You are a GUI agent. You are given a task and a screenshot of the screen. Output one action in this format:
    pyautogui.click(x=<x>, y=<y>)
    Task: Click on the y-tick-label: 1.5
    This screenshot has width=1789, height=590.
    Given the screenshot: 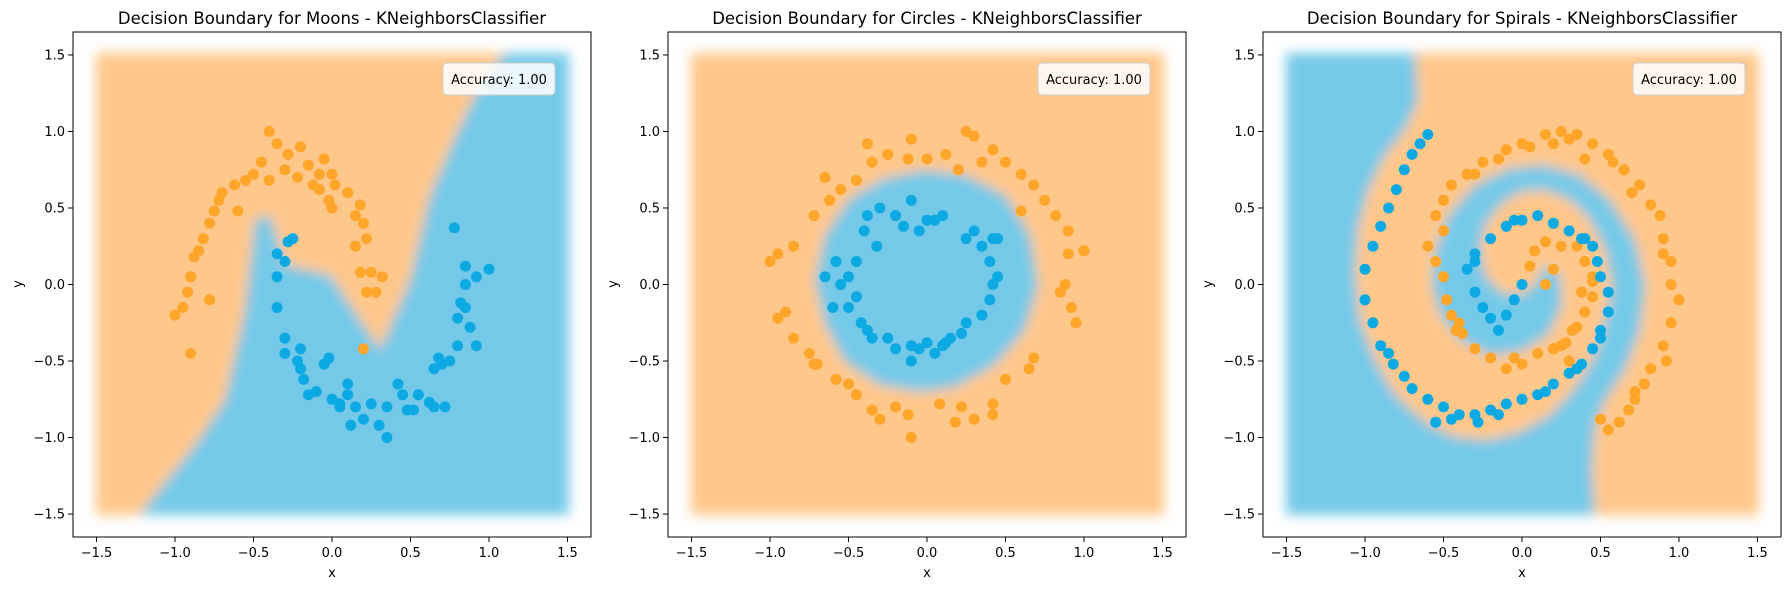 What is the action you would take?
    pyautogui.click(x=1244, y=55)
    